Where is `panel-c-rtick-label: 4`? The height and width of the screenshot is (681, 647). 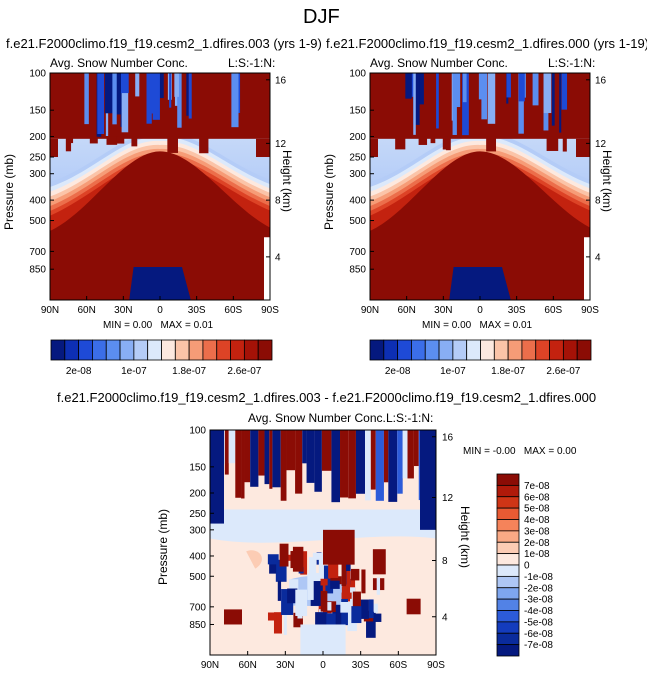 panel-c-rtick-label: 4 is located at coordinates (445, 617).